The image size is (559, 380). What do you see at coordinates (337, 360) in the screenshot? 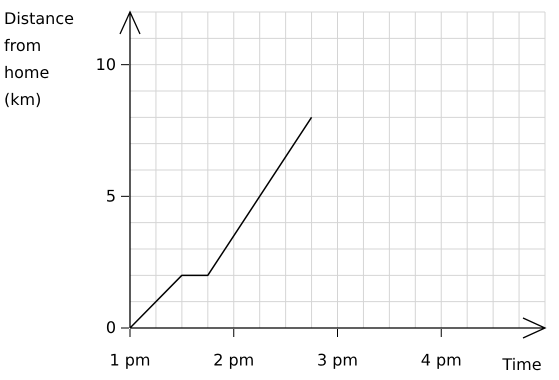
I see `x-tick-label: 3 pm` at bounding box center [337, 360].